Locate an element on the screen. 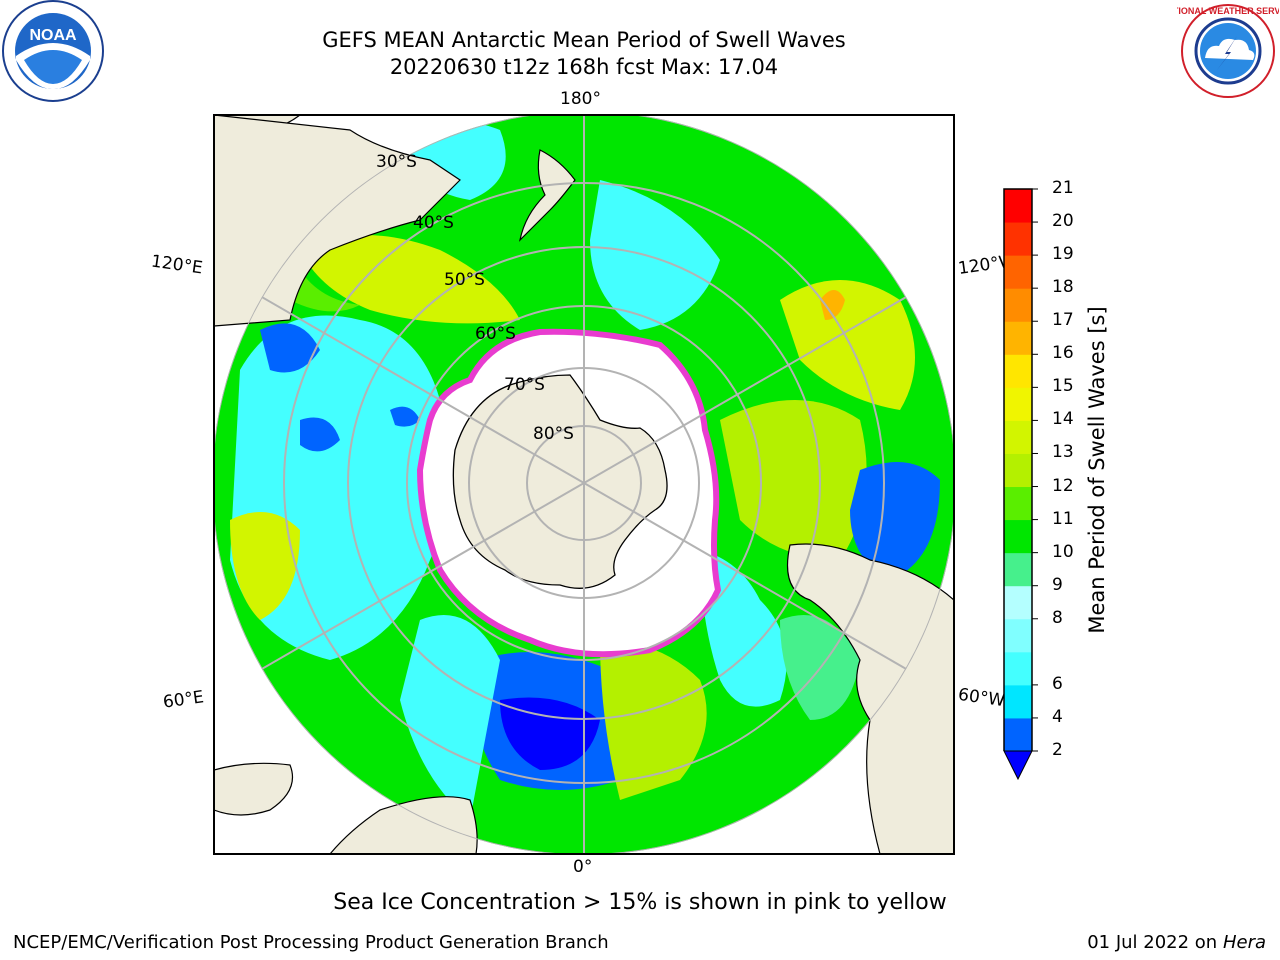 The image size is (1280, 960). colorbar-tick-label: 10 is located at coordinates (1063, 551).